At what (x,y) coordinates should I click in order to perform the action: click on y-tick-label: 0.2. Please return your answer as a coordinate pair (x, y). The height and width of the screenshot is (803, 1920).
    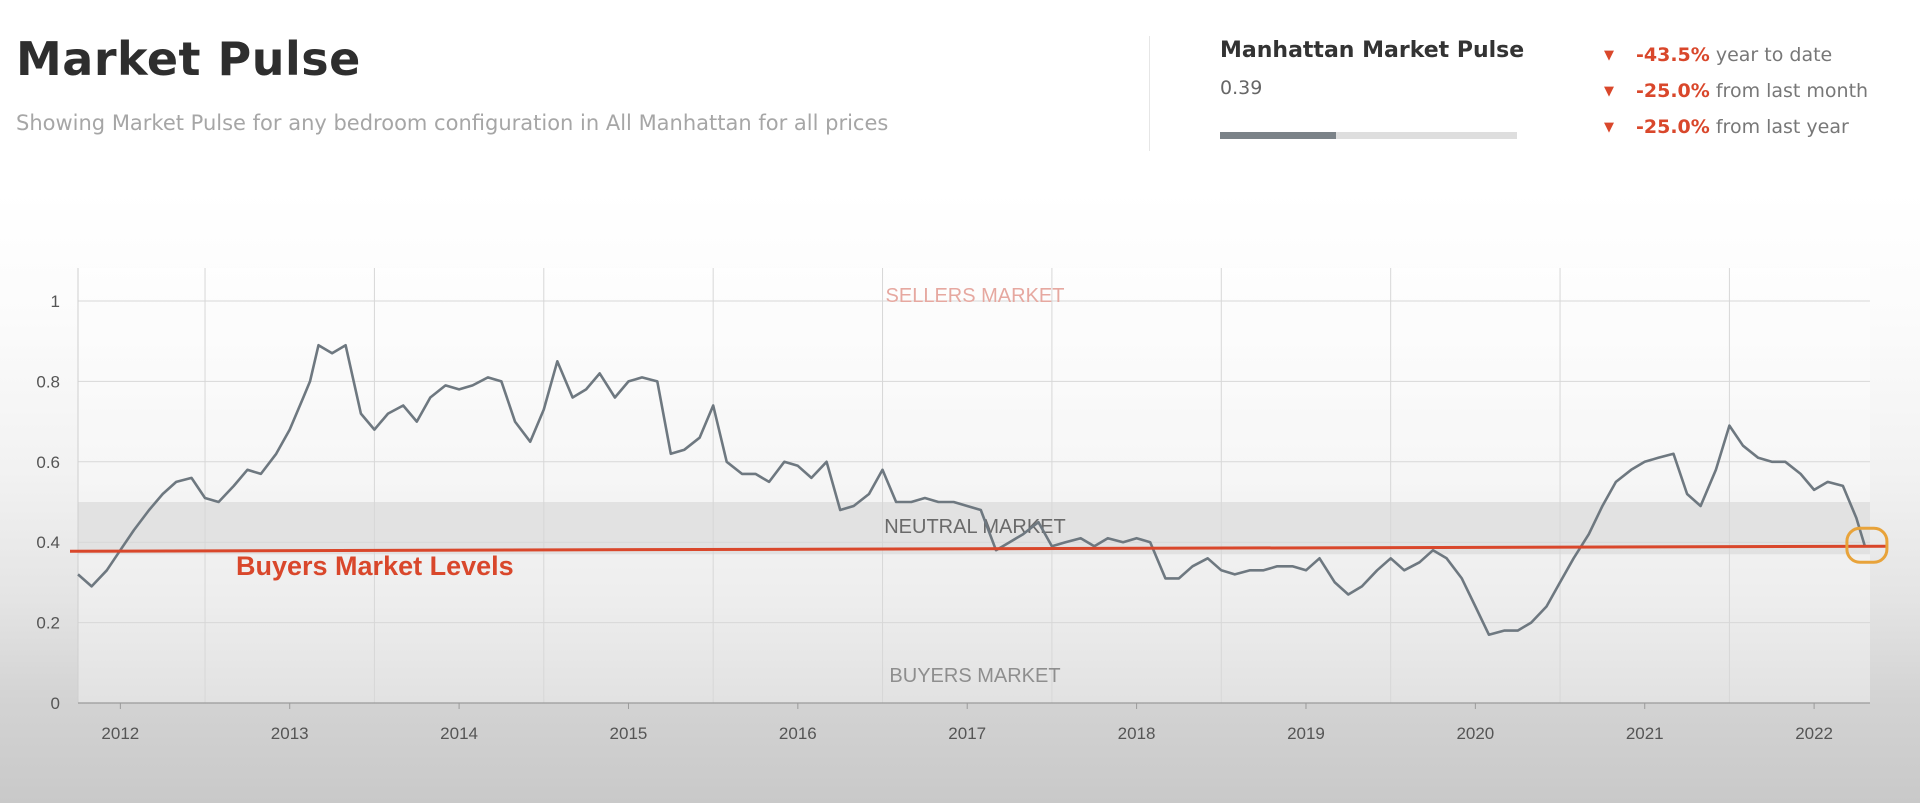
    Looking at the image, I should click on (48, 623).